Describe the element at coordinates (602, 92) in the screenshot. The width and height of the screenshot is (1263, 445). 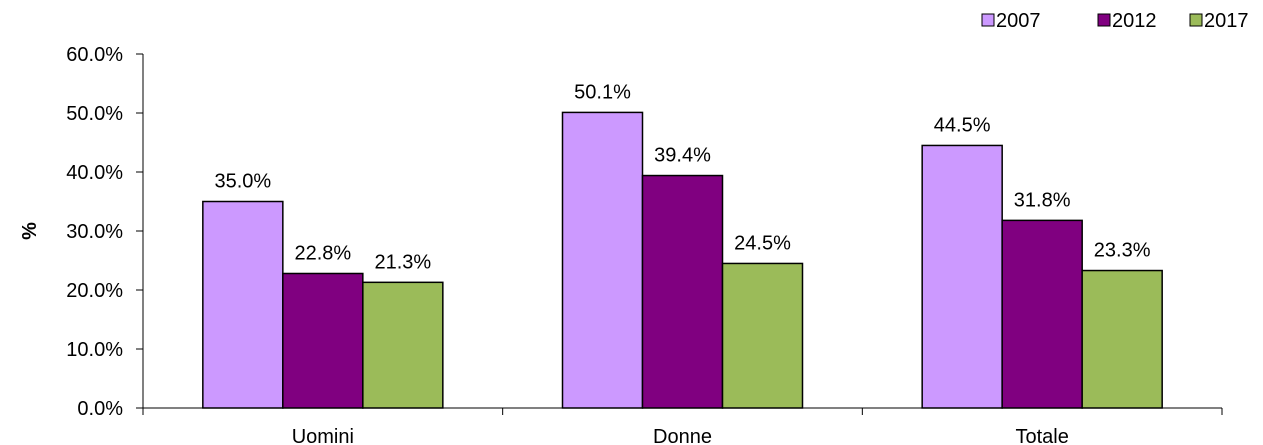
I see `data-label: 50.1%` at that location.